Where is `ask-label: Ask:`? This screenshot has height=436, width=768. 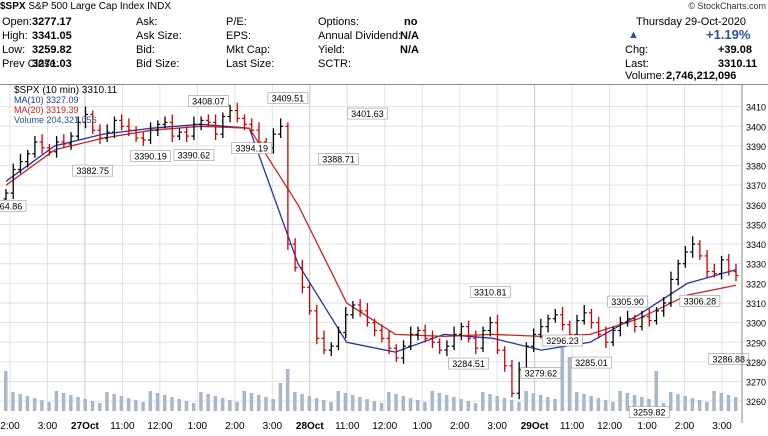 ask-label: Ask: is located at coordinates (147, 22).